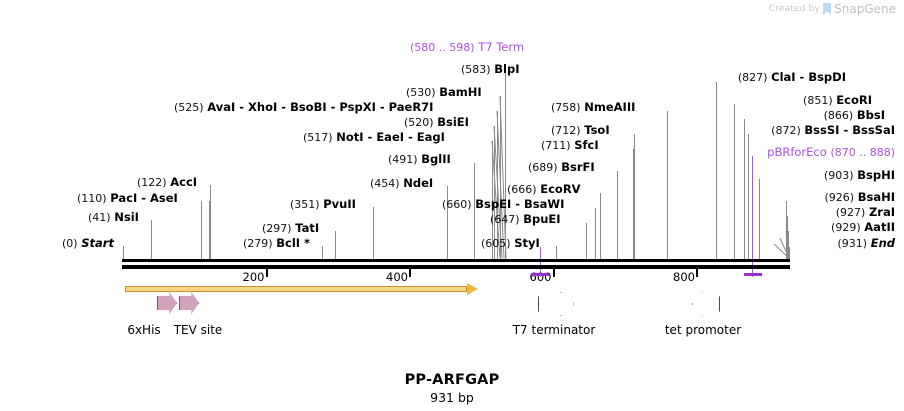 The image size is (904, 411). I want to click on orf-arrow-body, so click(296, 289).